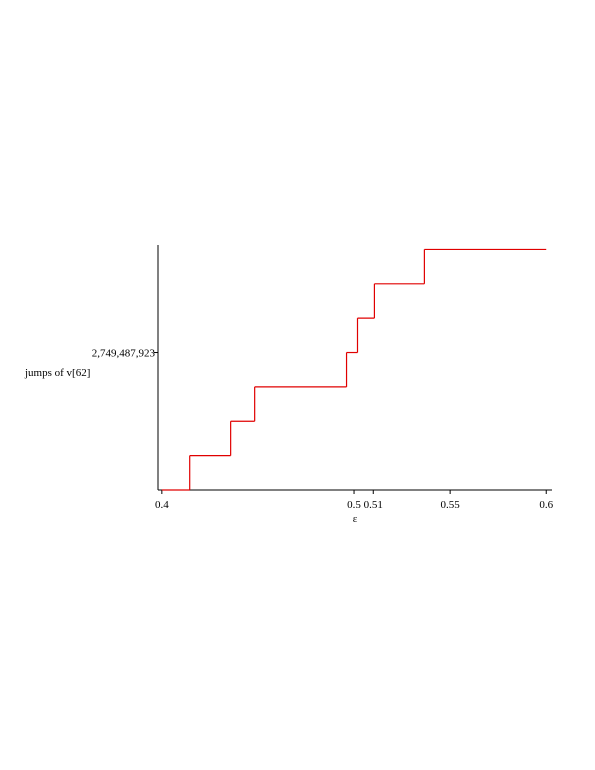 The image size is (595, 770). What do you see at coordinates (355, 519) in the screenshot?
I see `x-axis-label: ε` at bounding box center [355, 519].